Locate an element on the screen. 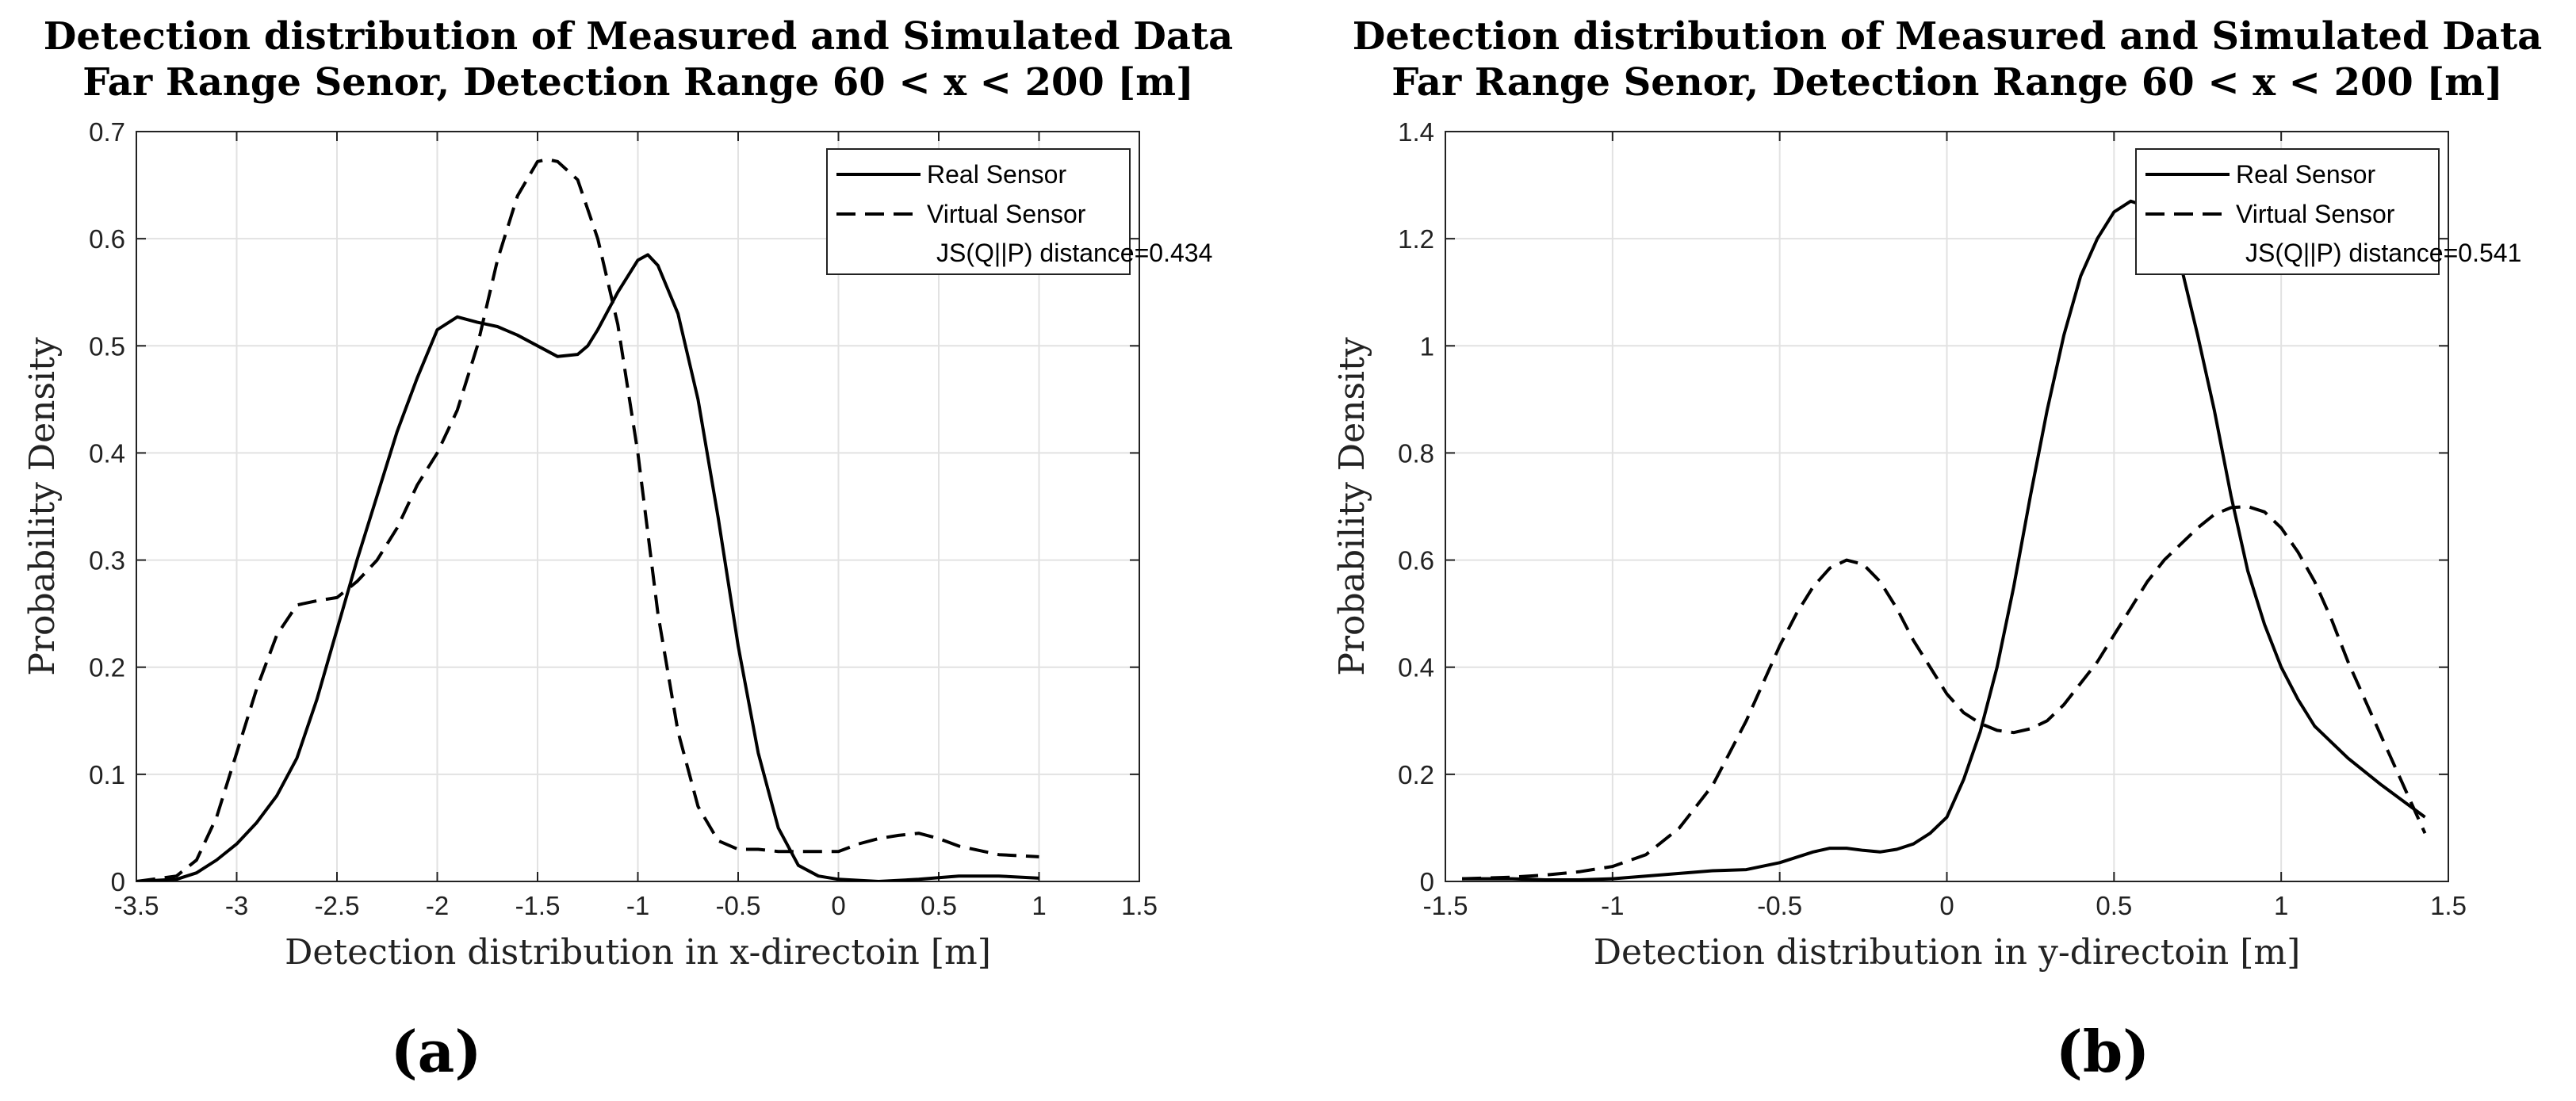 This screenshot has width=2576, height=1101. y-tick-label: 1.2 is located at coordinates (1416, 239).